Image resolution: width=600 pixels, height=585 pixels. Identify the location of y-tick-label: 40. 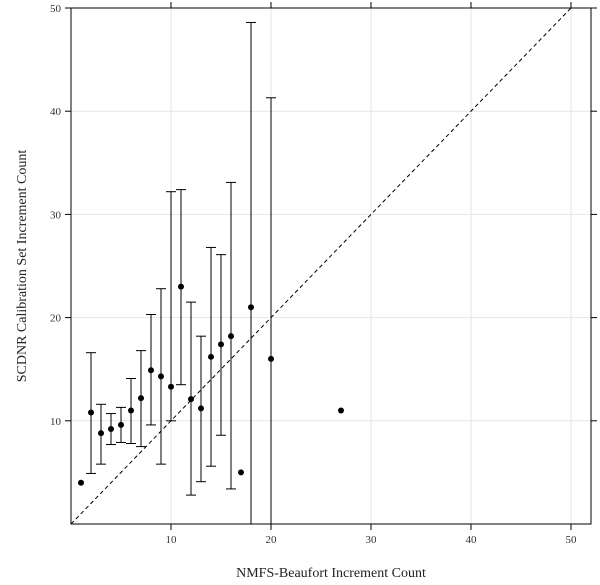
(56, 112).